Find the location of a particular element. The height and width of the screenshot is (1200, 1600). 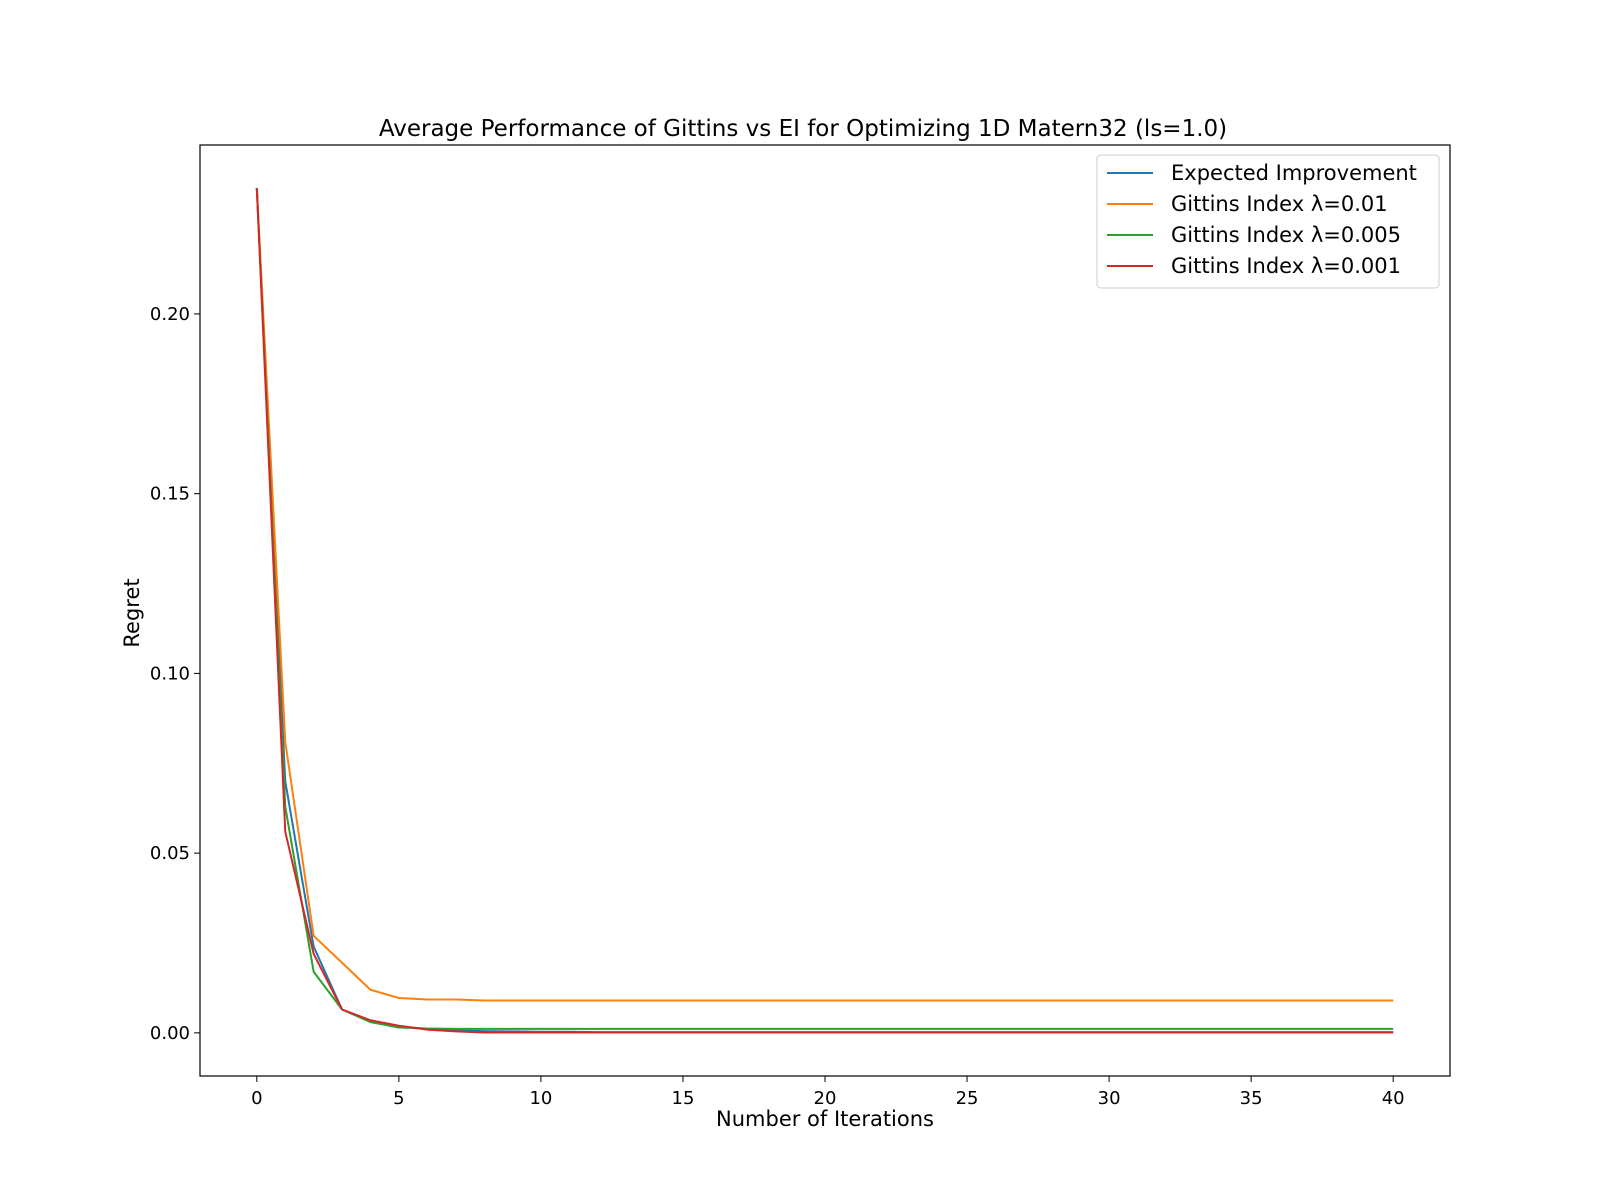

x-tick-label: 0 is located at coordinates (256, 1098).